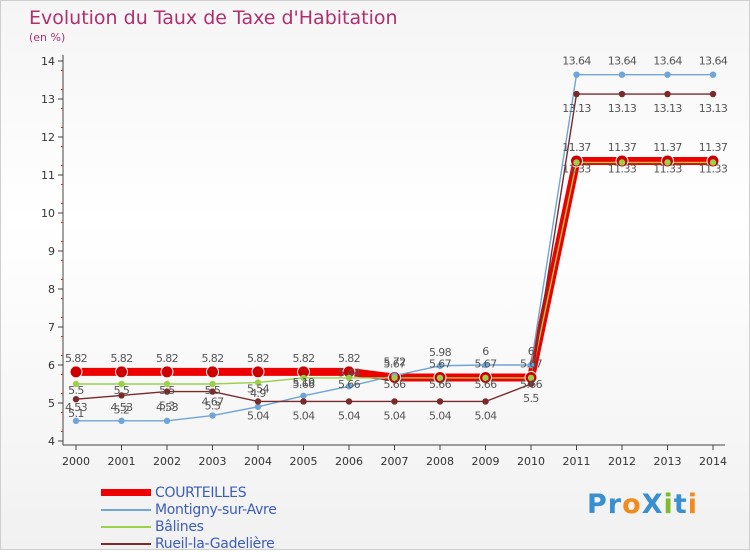  I want to click on legend-item: Montigny-sur-Avre, so click(189, 509).